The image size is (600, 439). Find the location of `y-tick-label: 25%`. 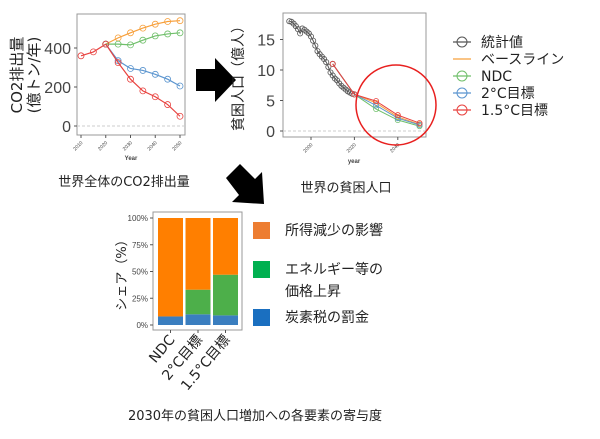

y-tick-label: 25% is located at coordinates (140, 298).